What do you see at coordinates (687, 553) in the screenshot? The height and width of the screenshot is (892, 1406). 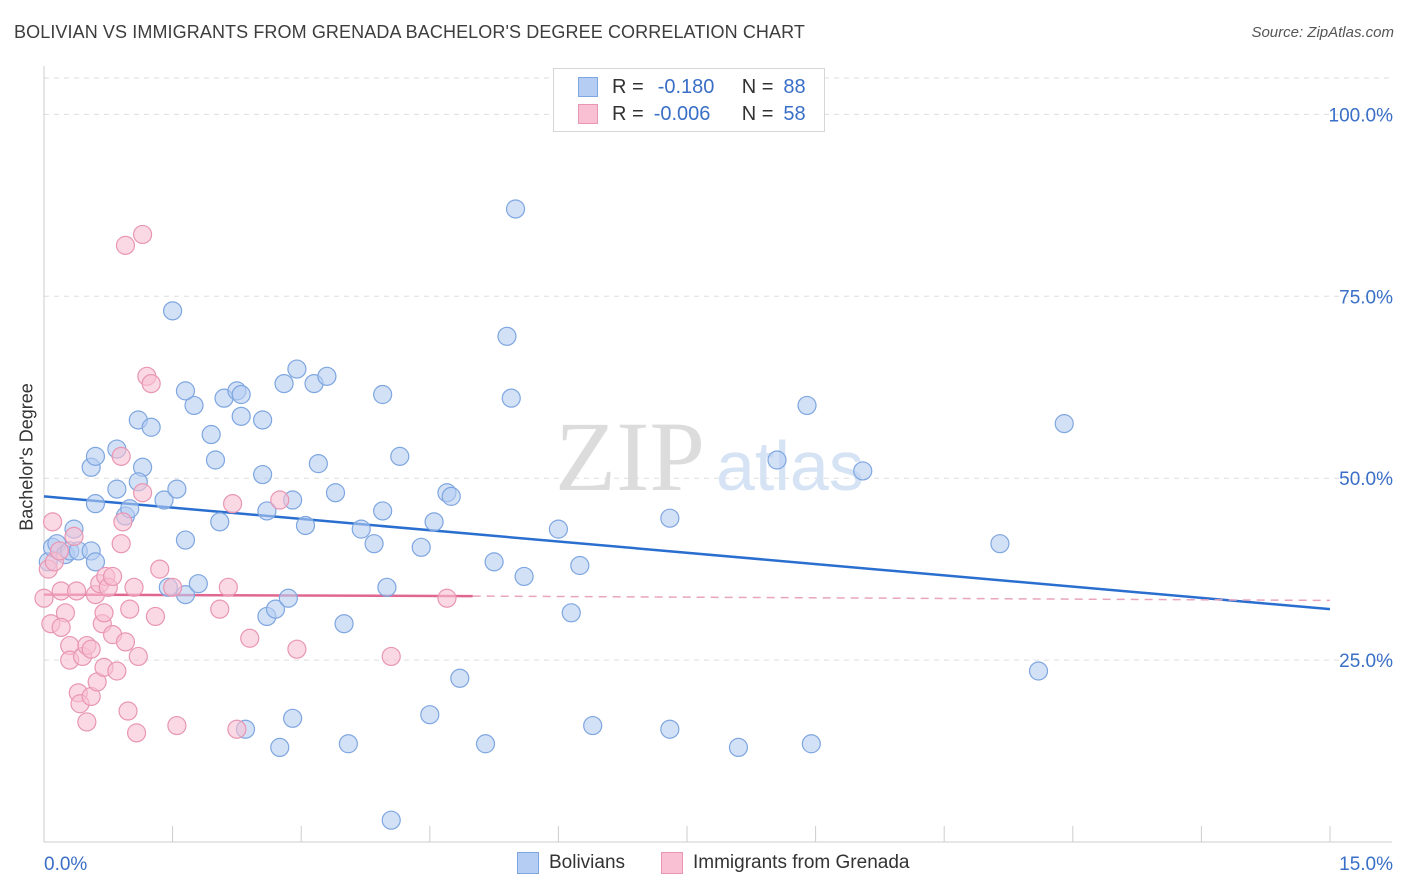 I see `trendlines` at bounding box center [687, 553].